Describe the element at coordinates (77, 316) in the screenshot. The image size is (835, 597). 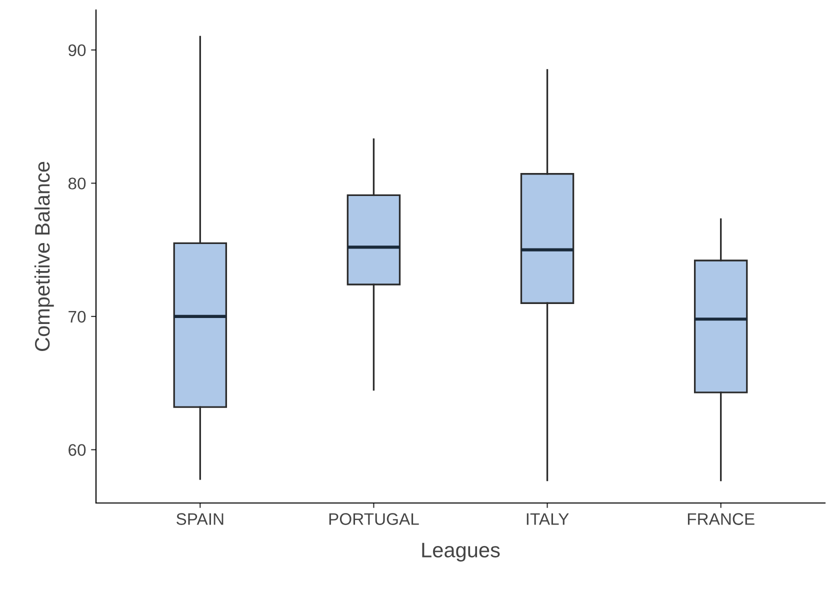
I see `y-tick-label: 70` at that location.